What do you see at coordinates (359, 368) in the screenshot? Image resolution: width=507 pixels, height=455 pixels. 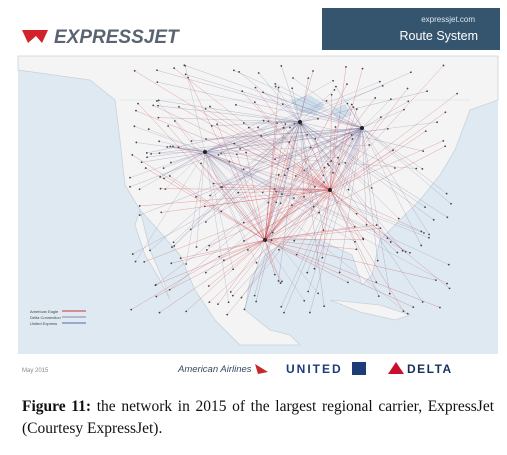 I see `united-mark` at bounding box center [359, 368].